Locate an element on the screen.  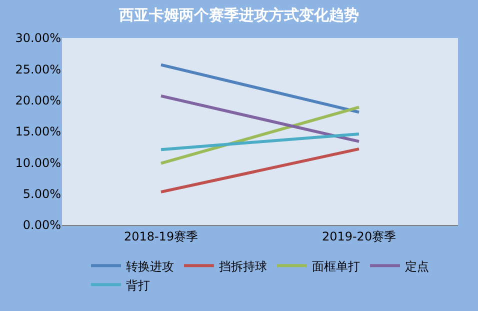
x-tick-label: 2018-19赛季 is located at coordinates (161, 236).